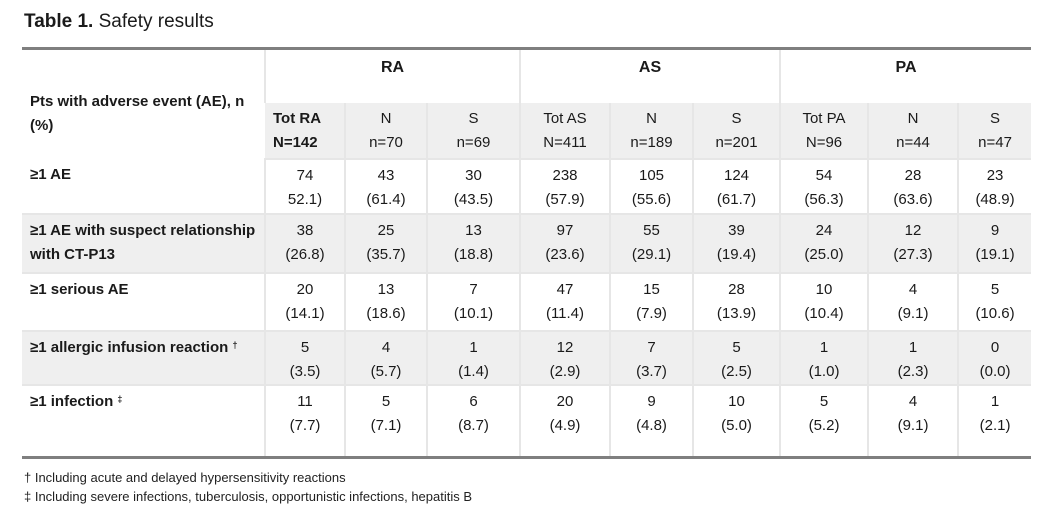 This screenshot has height=519, width=1051. I want to click on cell-percent: (9.1), so click(913, 313).